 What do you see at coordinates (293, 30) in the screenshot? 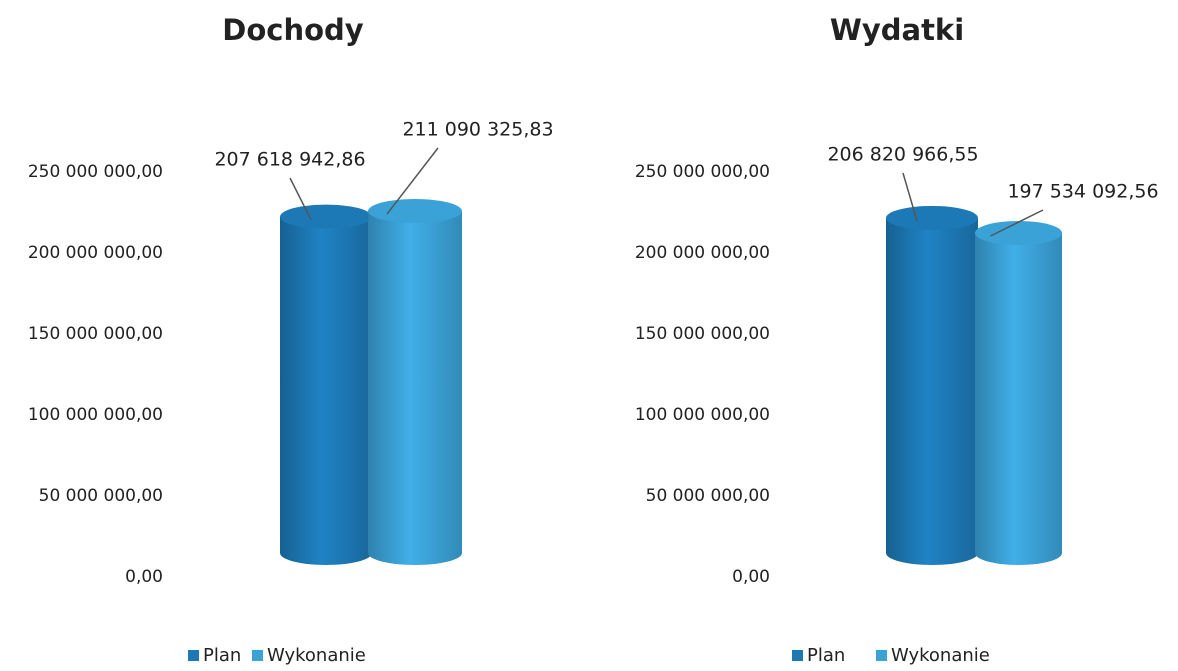
I see `chart-title: Dochody` at bounding box center [293, 30].